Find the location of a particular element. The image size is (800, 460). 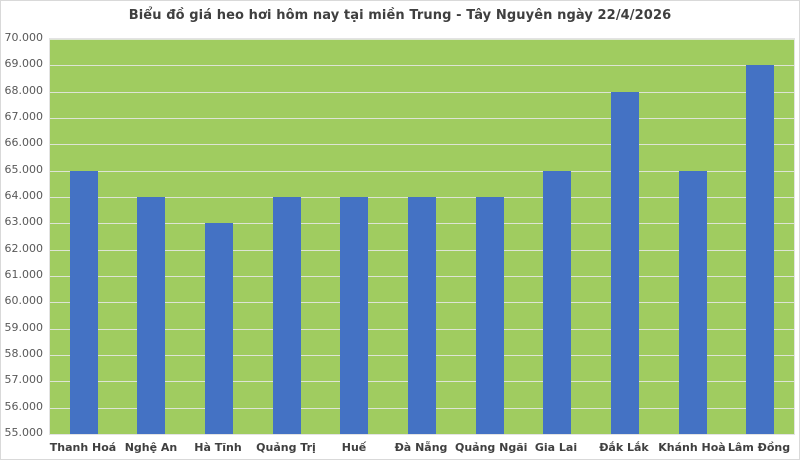

x-tick-label: Thanh Hoá is located at coordinates (83, 447).